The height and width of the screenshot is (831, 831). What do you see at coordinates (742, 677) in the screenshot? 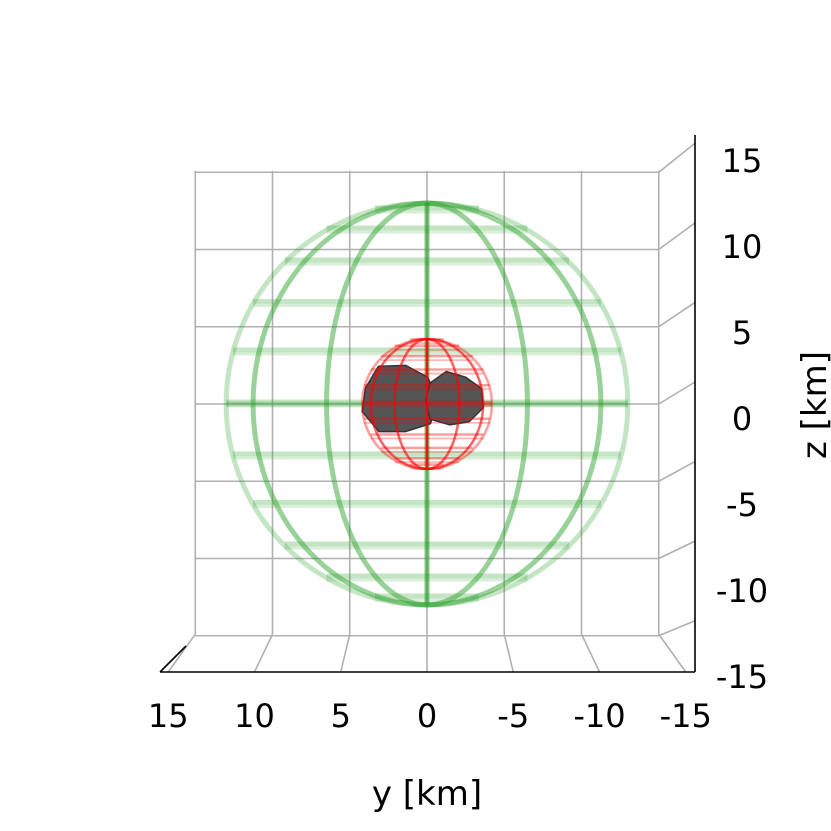
I see `z-tick-label: -15` at bounding box center [742, 677].